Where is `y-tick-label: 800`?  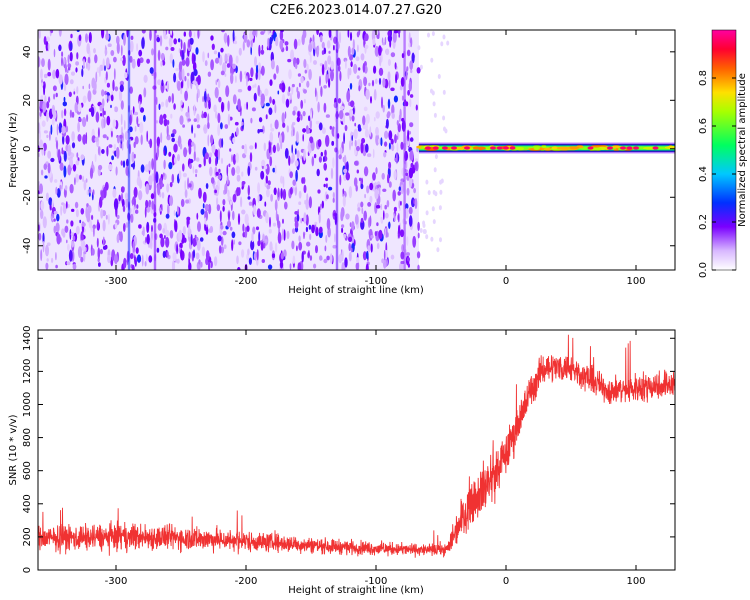 y-tick-label: 800 is located at coordinates (27, 437).